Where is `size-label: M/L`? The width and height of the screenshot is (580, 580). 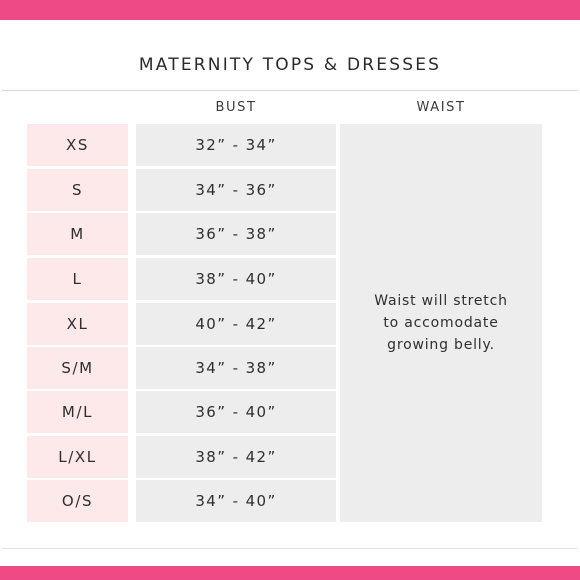
size-label: M/L is located at coordinates (77, 412).